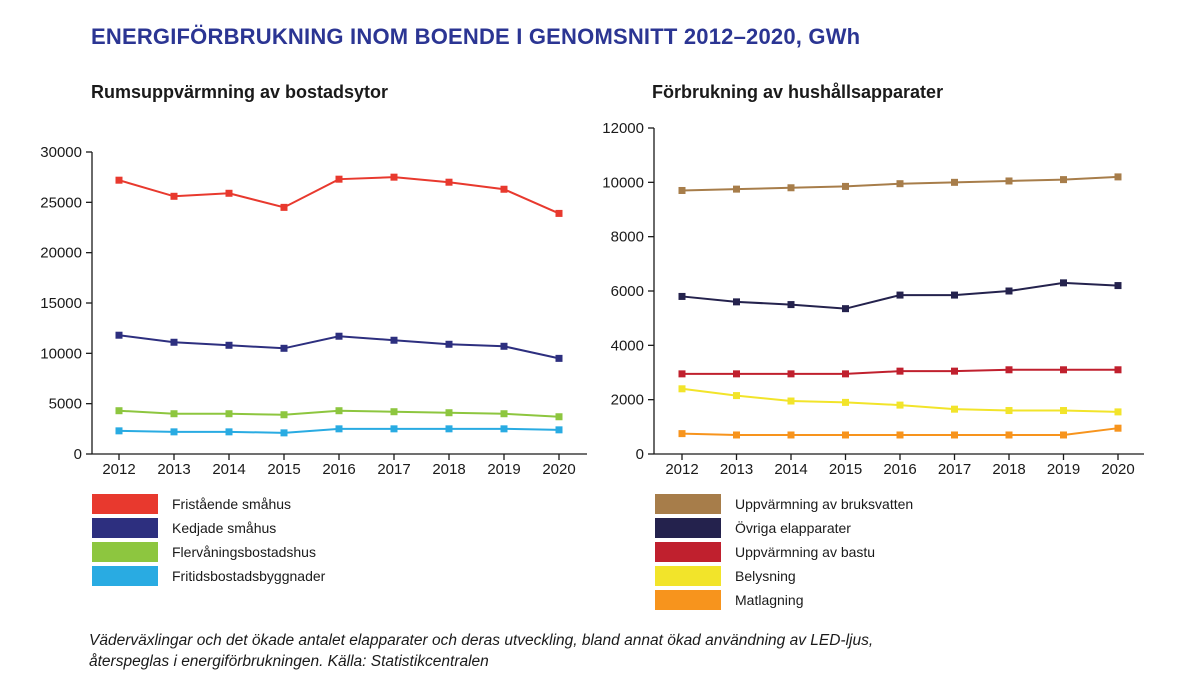 Image resolution: width=1200 pixels, height=692 pixels. What do you see at coordinates (1063, 469) in the screenshot?
I see `appliances-x-tick-label: 2019` at bounding box center [1063, 469].